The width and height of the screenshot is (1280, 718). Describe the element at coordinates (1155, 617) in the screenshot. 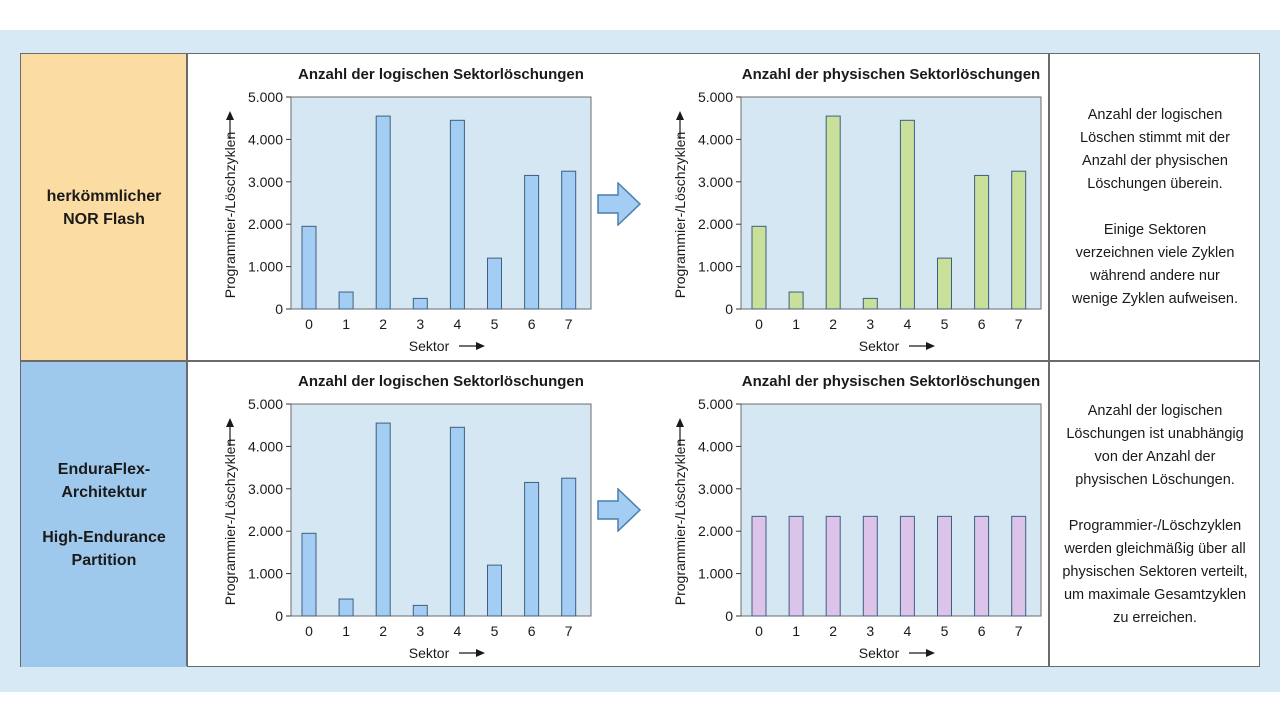

I see `description-line: zu erreichen.` at that location.